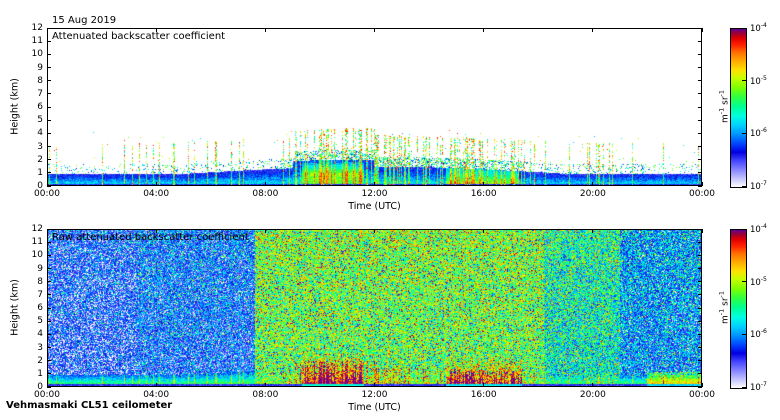  What do you see at coordinates (758, 186) in the screenshot?
I see `colorbar-tick-label: 10⁻⁷` at bounding box center [758, 186].